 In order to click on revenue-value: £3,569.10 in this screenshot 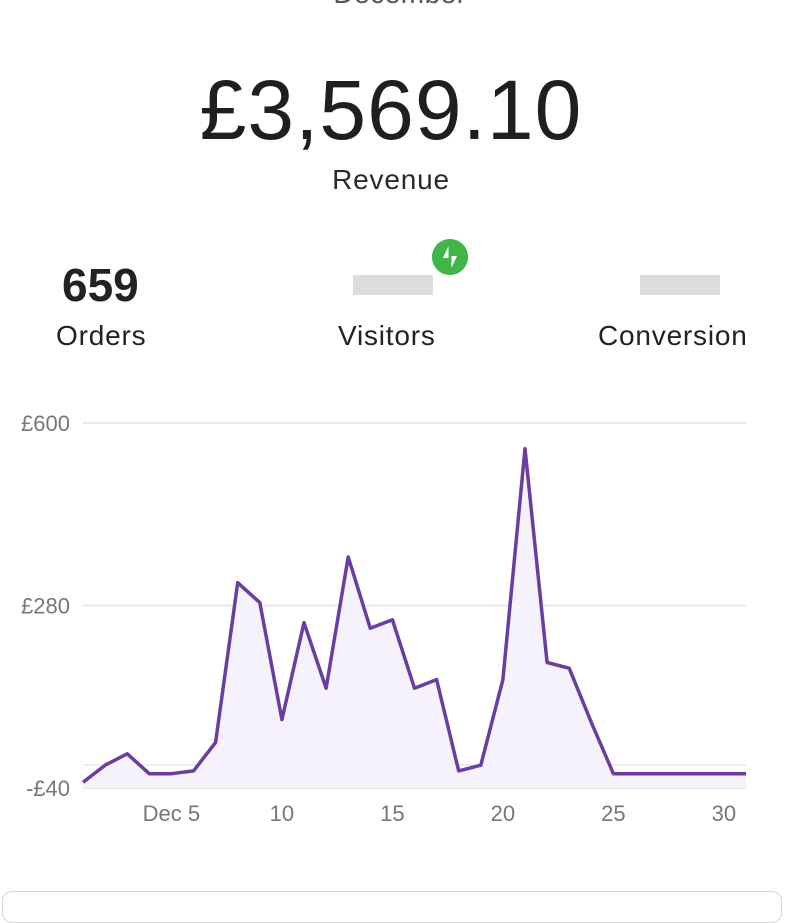, I will do `click(391, 110)`.